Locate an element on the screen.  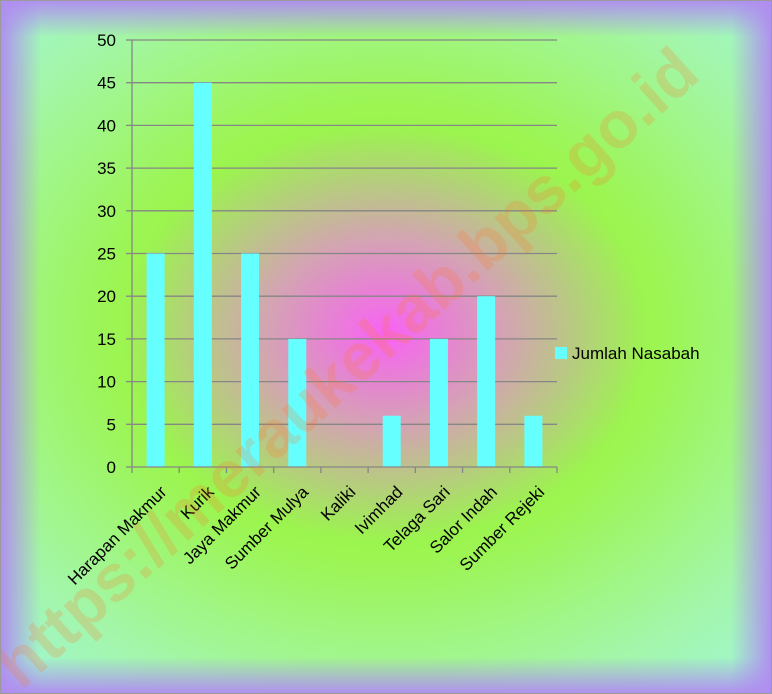
y-tick-label-5: 5 is located at coordinates (111, 424).